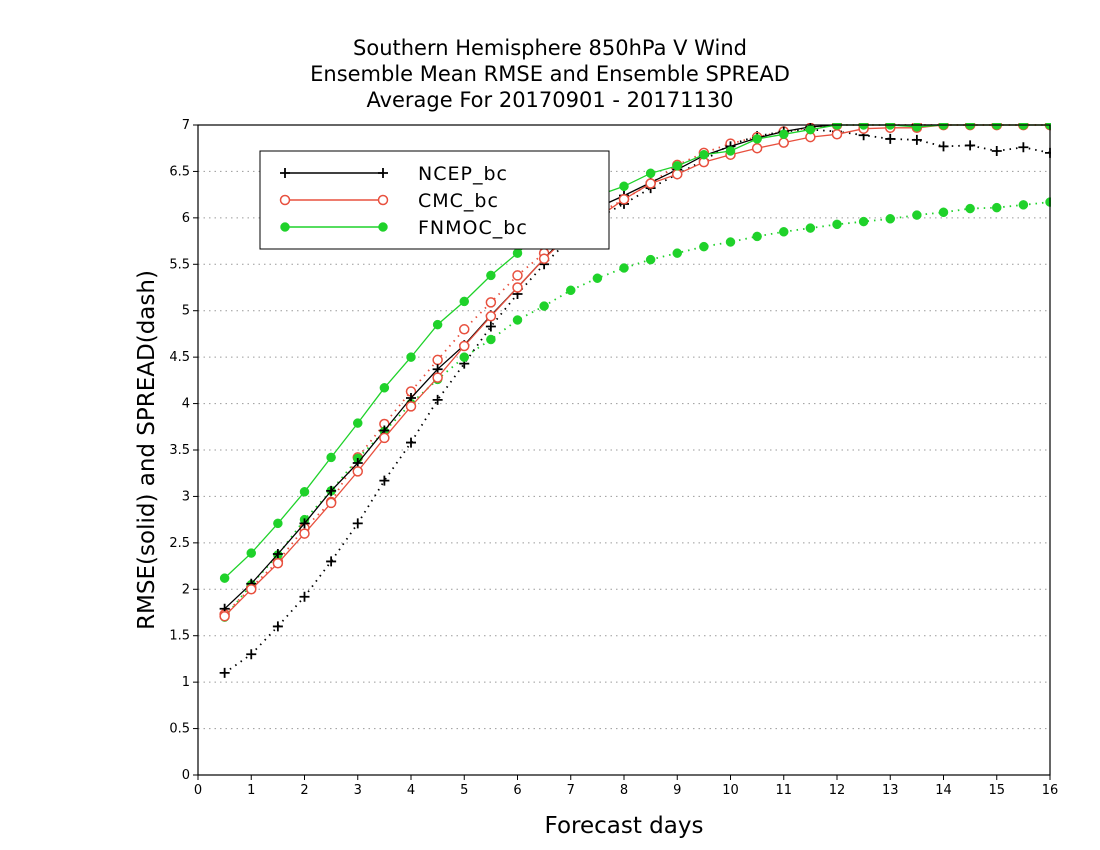  I want to click on x-tick-label: 5, so click(464, 790).